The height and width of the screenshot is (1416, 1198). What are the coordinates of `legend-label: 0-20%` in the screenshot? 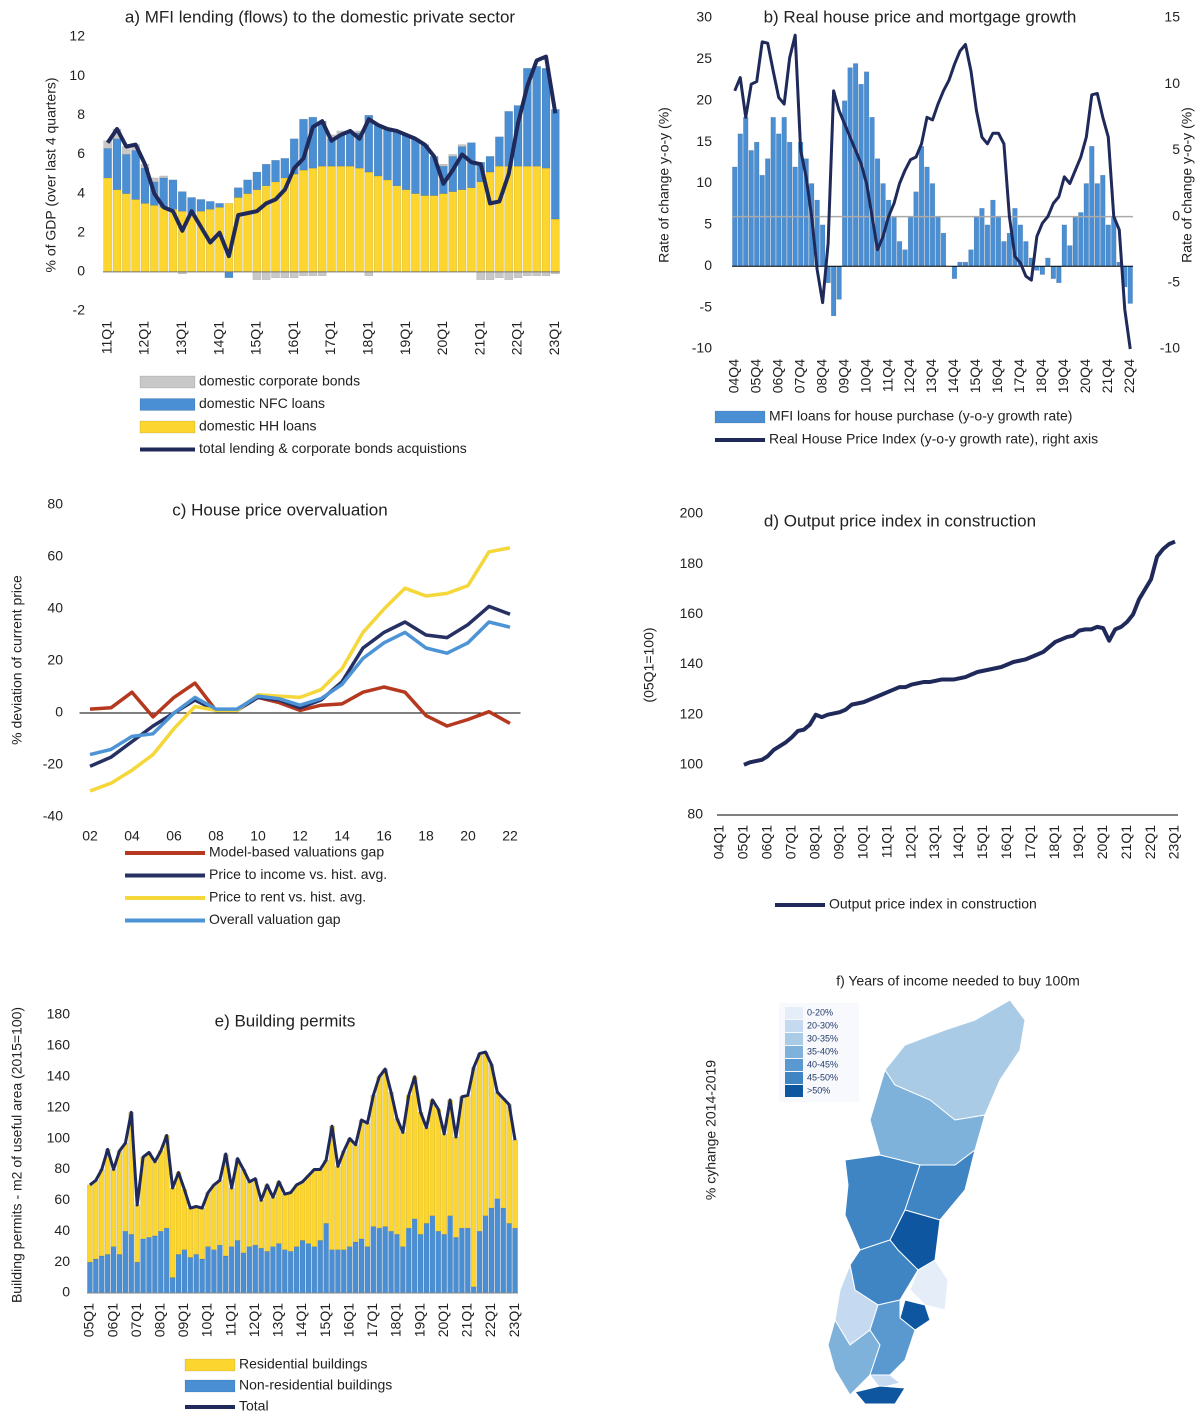 It's located at (820, 1012).